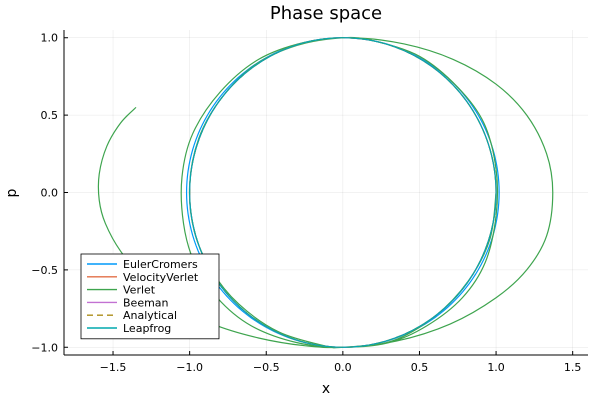 The height and width of the screenshot is (400, 600). I want to click on legend-label-eulercromers: EulerCromers, so click(160, 264).